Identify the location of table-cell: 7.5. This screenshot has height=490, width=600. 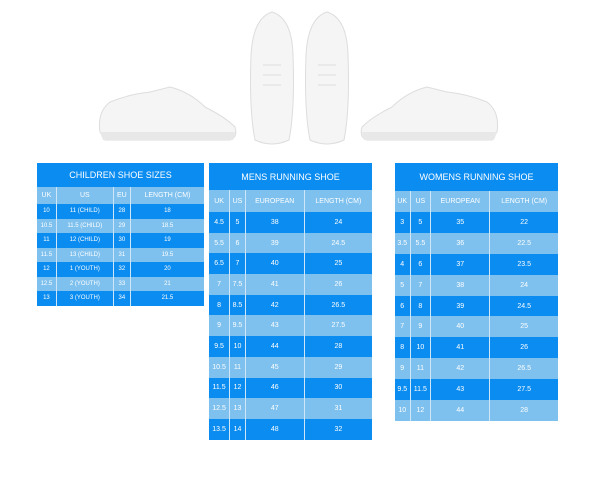
(237, 284).